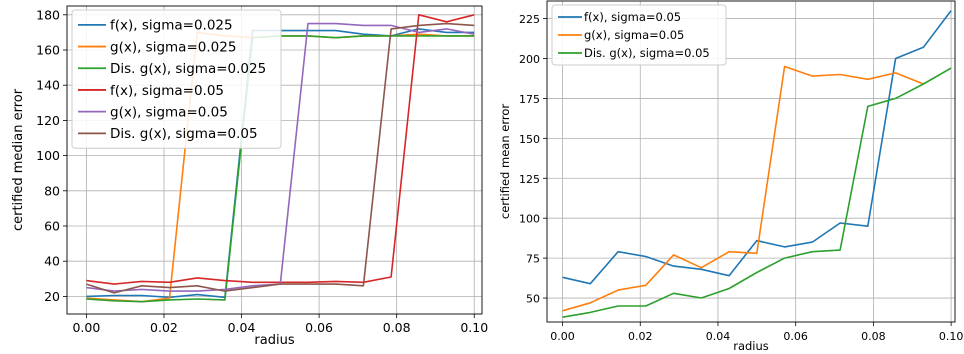  Describe the element at coordinates (632, 17) in the screenshot. I see `legend-label-1: f(x), sigma=0.05` at that location.